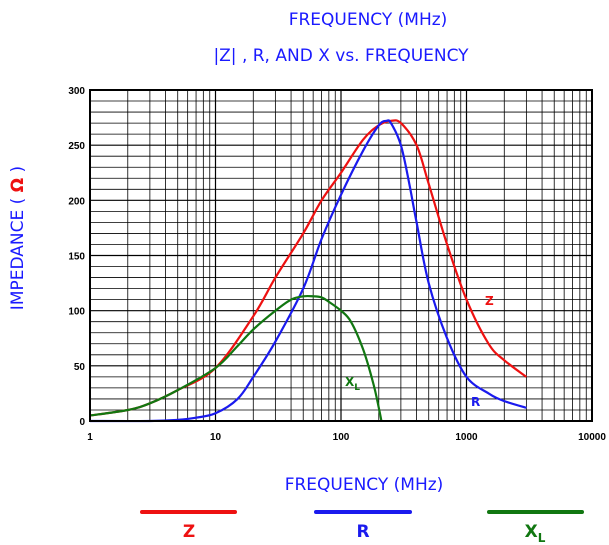 This screenshot has height=545, width=609. I want to click on y-tick-label: 100, so click(76, 312).